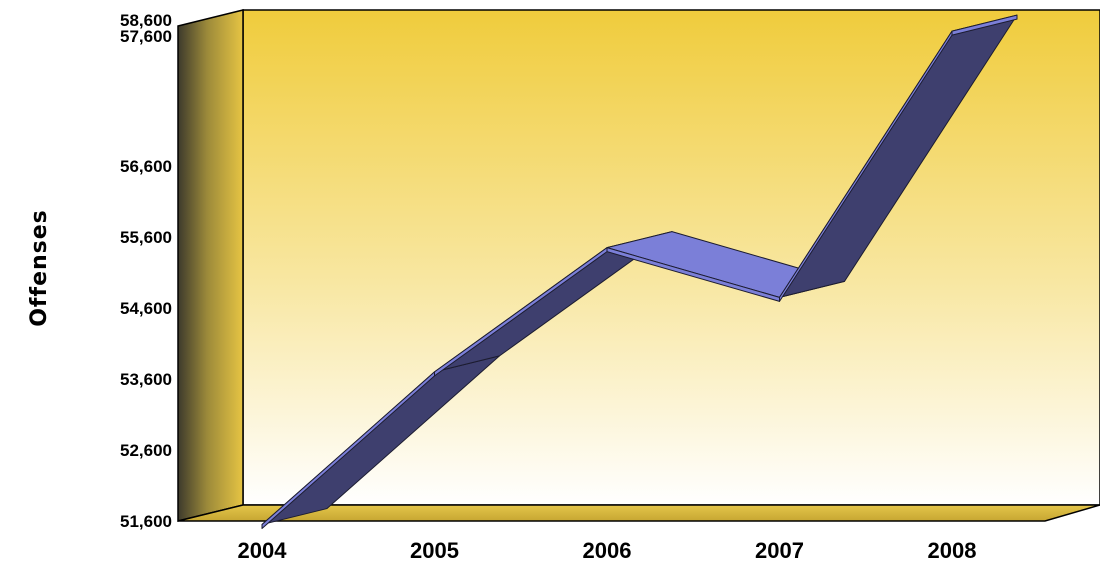  What do you see at coordinates (779, 550) in the screenshot?
I see `x-tick-label: 2007` at bounding box center [779, 550].